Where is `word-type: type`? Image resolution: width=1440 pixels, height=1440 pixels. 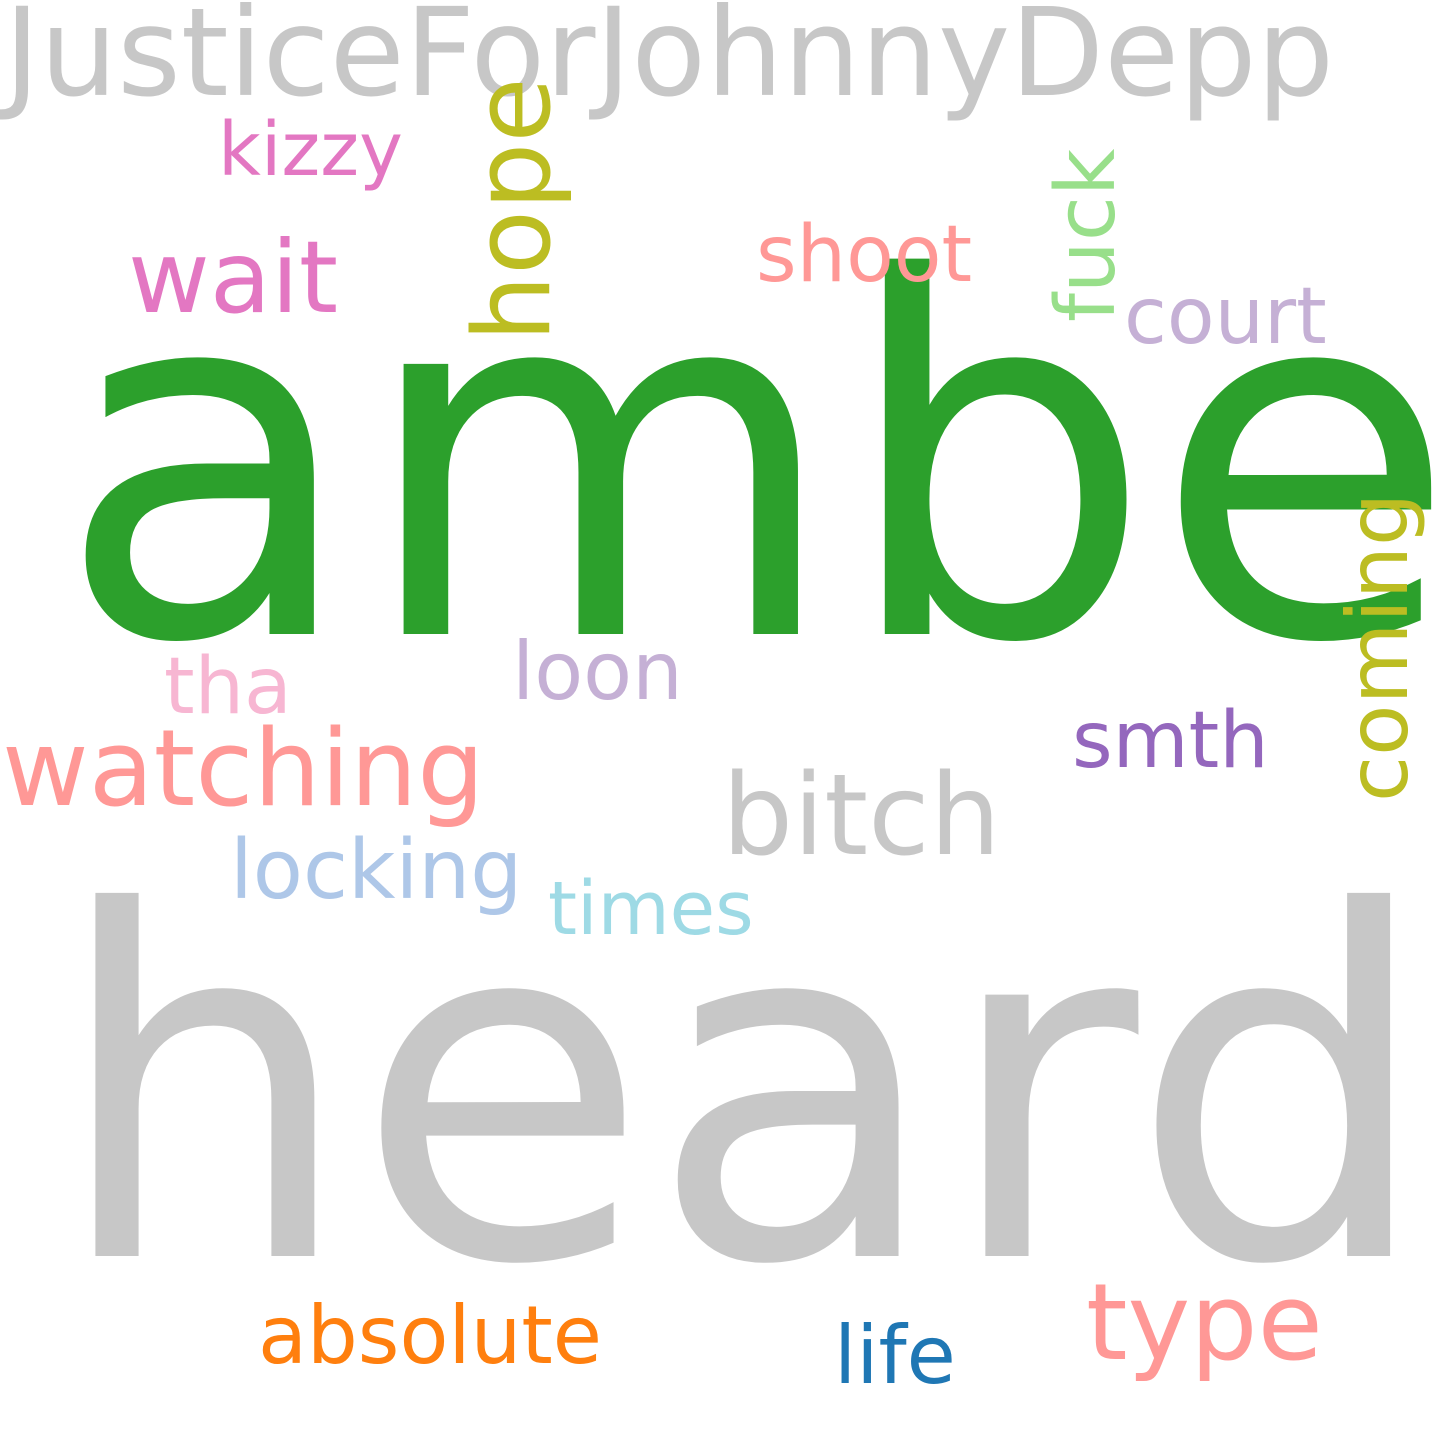
word-type: type is located at coordinates (1204, 1322).